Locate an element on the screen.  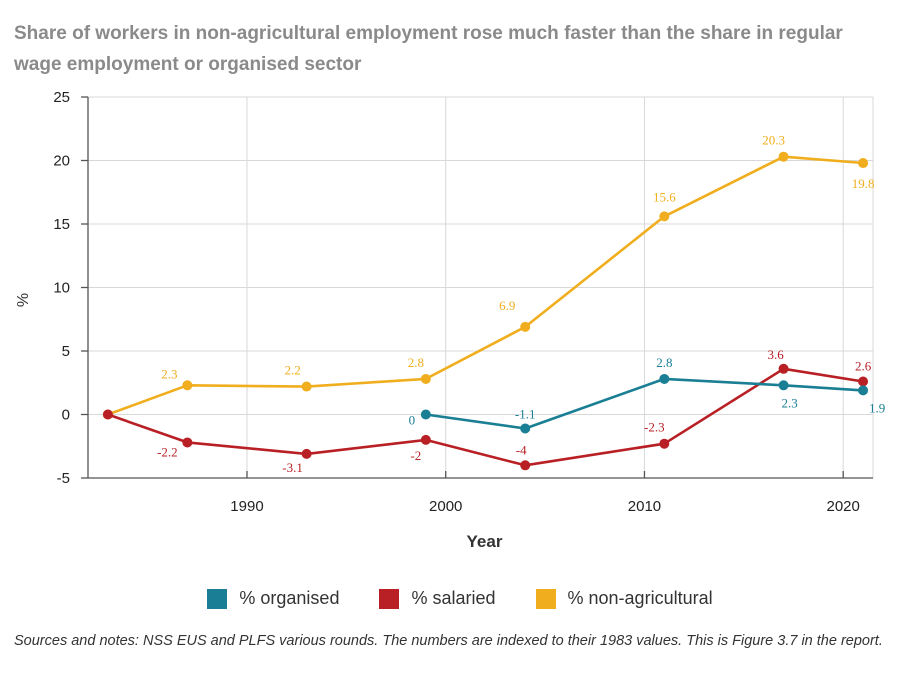
data-label: 3.6 is located at coordinates (775, 354).